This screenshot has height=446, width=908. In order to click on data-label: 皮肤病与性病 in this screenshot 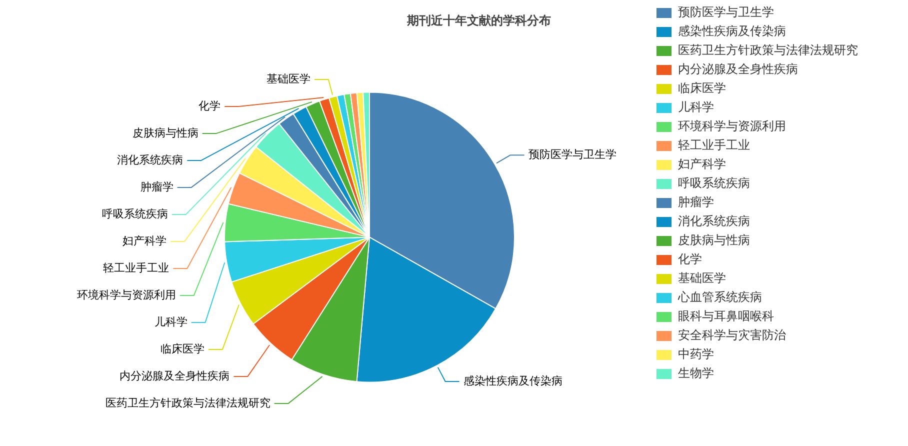, I will do `click(165, 133)`.